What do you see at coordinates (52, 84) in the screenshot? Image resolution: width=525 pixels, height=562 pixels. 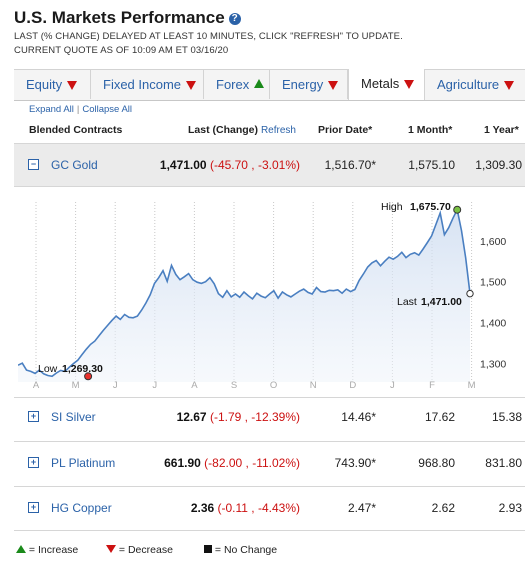 I see `tab-equity: Equity` at bounding box center [52, 84].